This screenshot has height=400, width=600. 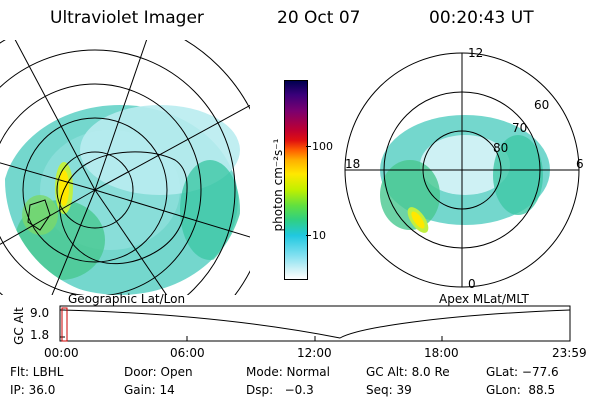 What do you see at coordinates (127, 18) in the screenshot?
I see `app-title: Ultraviolet Imager` at bounding box center [127, 18].